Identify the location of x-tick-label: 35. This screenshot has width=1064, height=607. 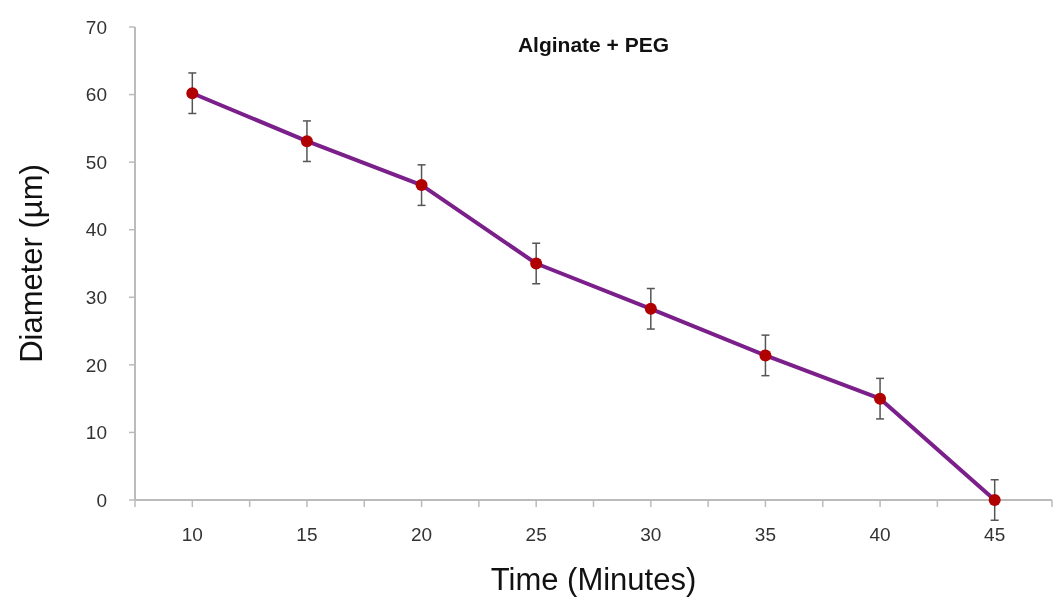
(765, 534).